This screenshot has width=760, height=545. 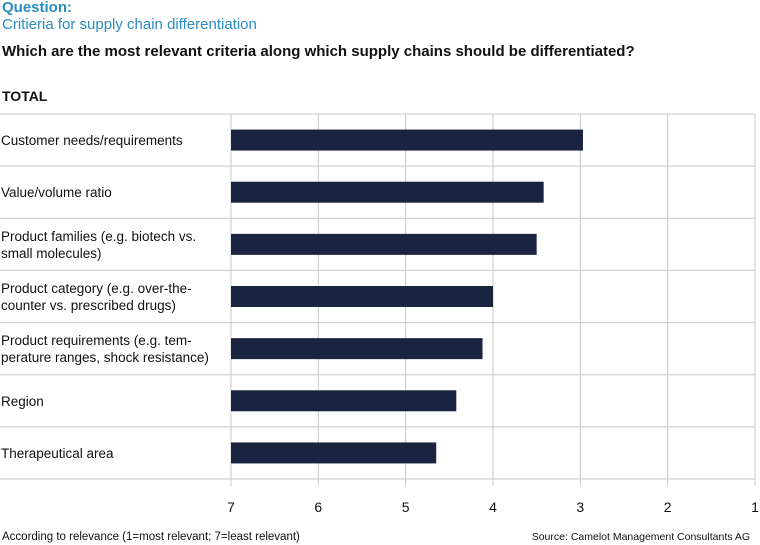 What do you see at coordinates (57, 453) in the screenshot?
I see `category-label: Therapeutical area` at bounding box center [57, 453].